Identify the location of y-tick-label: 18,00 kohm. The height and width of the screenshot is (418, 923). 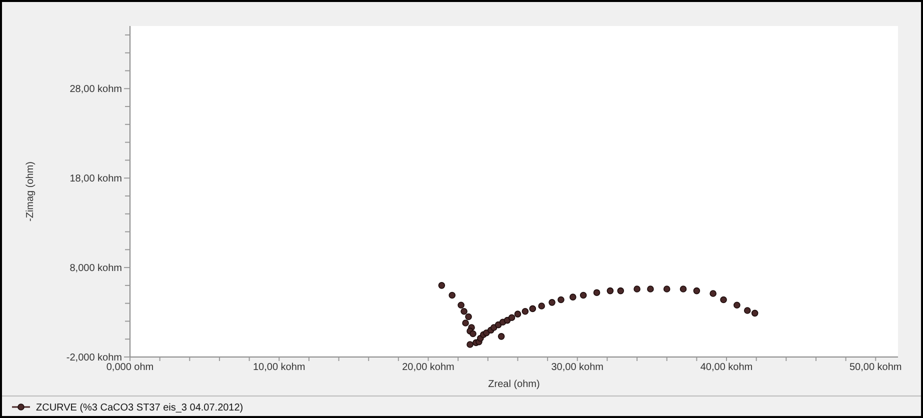
(96, 179).